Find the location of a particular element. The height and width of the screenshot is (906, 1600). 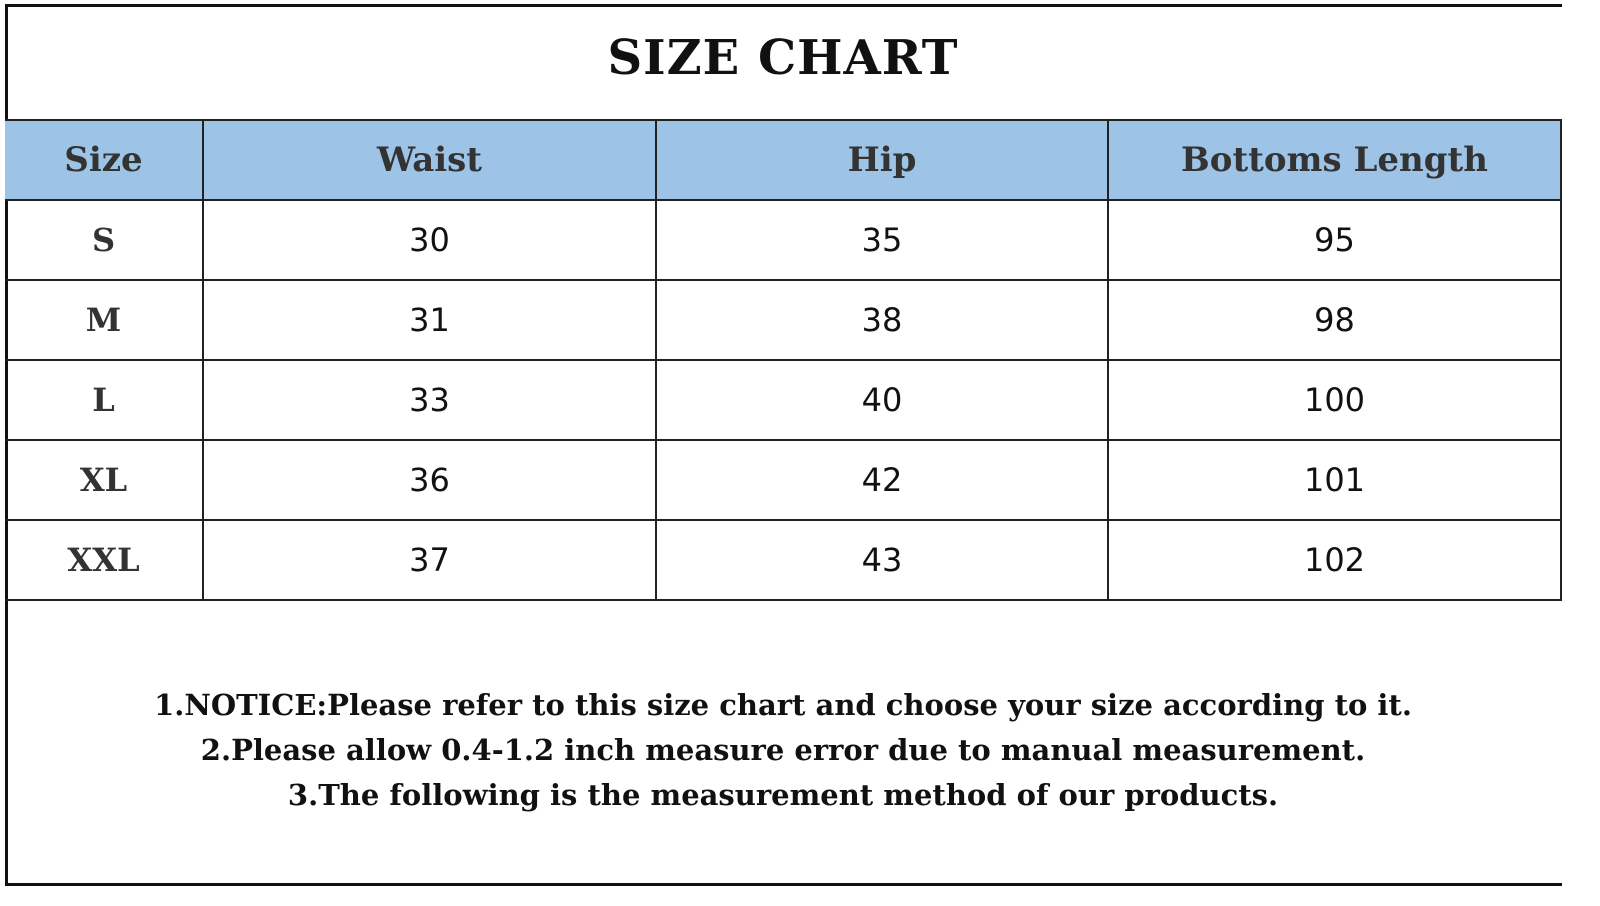

cell-size: L is located at coordinates (104, 400).